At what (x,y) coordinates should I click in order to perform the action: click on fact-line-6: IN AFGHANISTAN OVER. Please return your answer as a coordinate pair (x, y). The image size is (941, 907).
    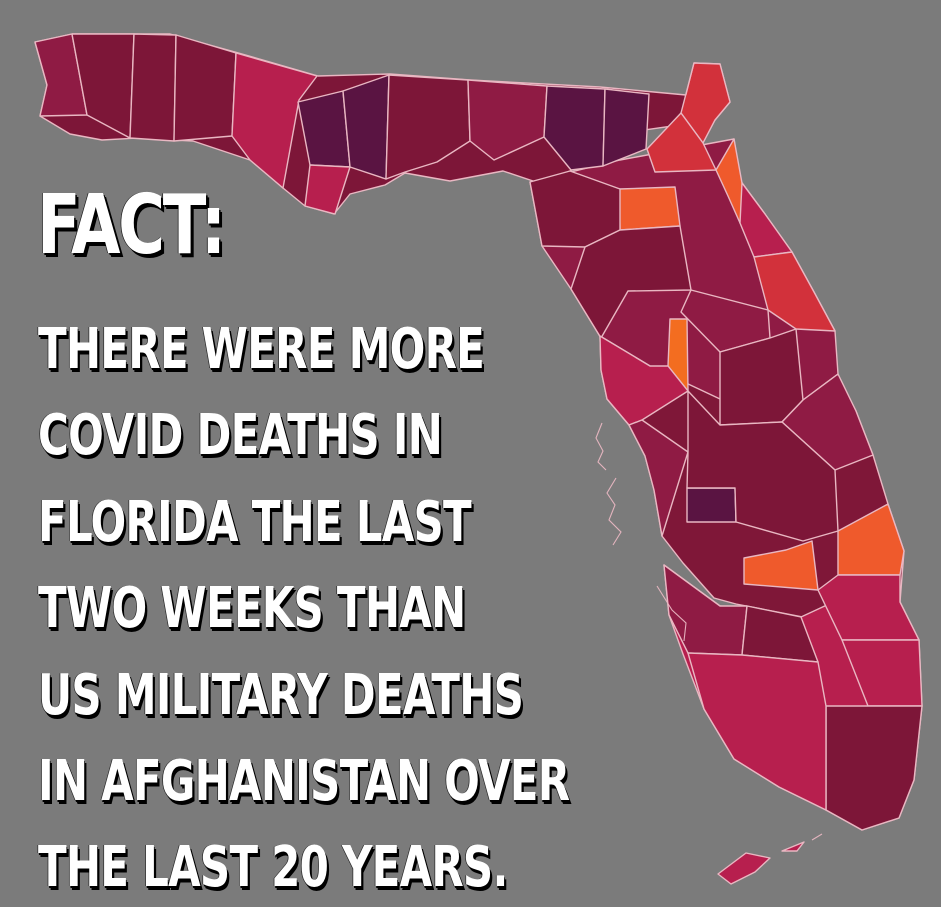
    Looking at the image, I should click on (304, 781).